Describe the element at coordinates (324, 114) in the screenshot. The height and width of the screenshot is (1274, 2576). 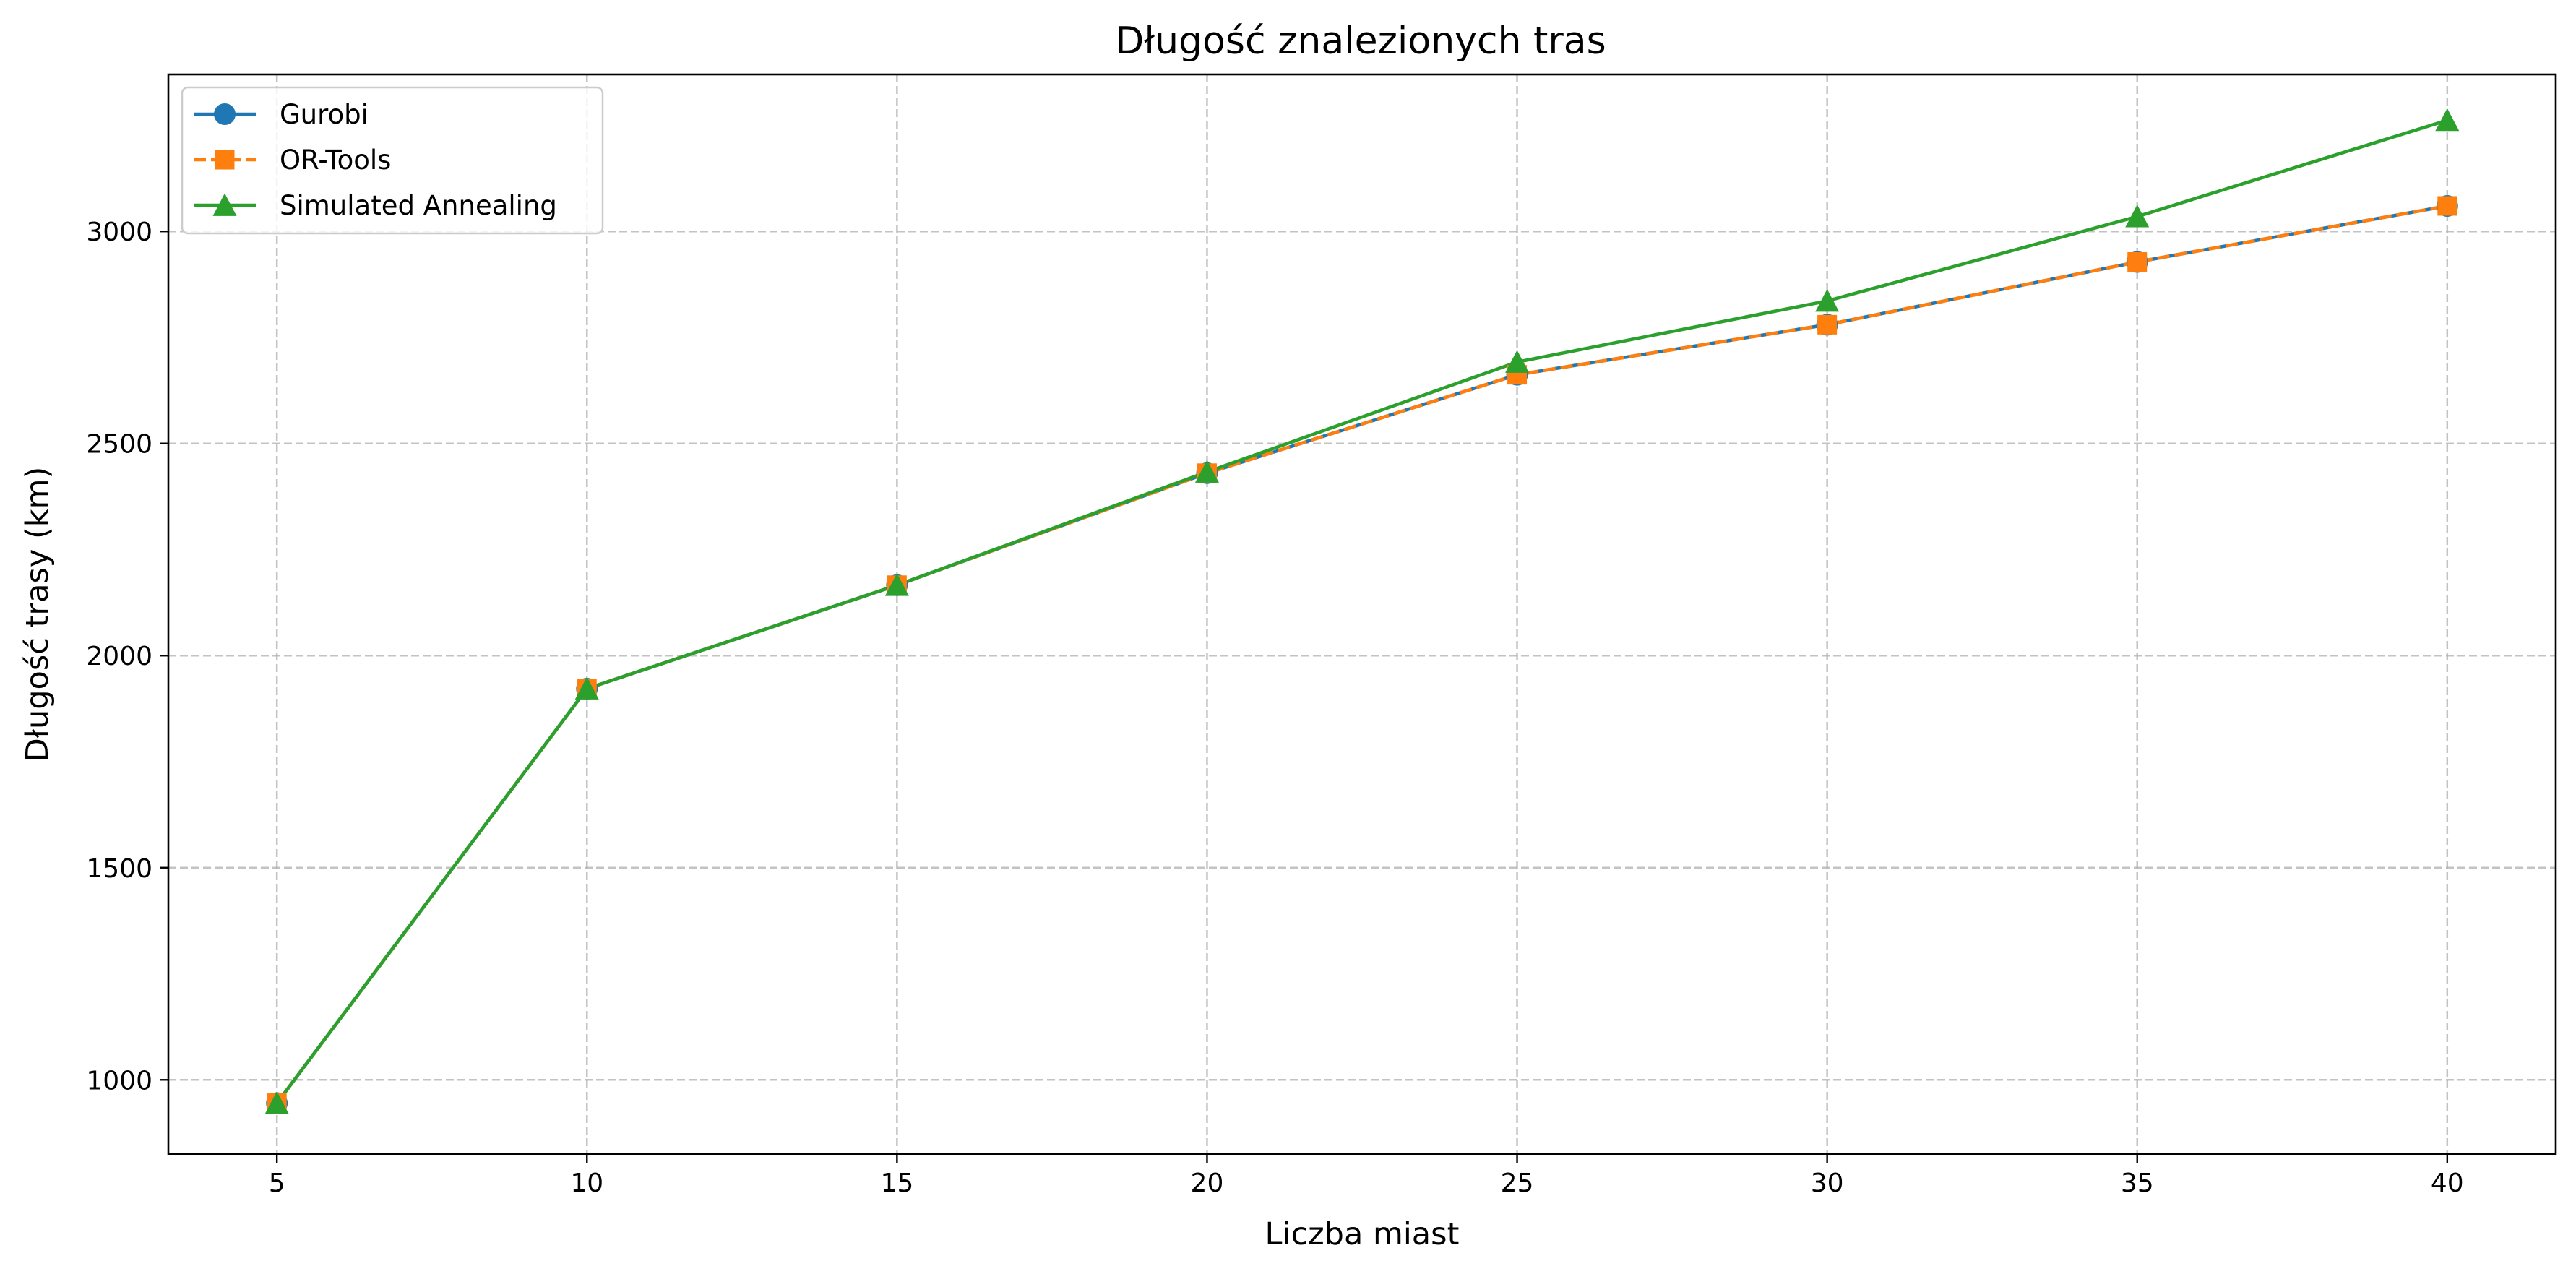
I see `legend-label-gurobi: Gurobi` at that location.